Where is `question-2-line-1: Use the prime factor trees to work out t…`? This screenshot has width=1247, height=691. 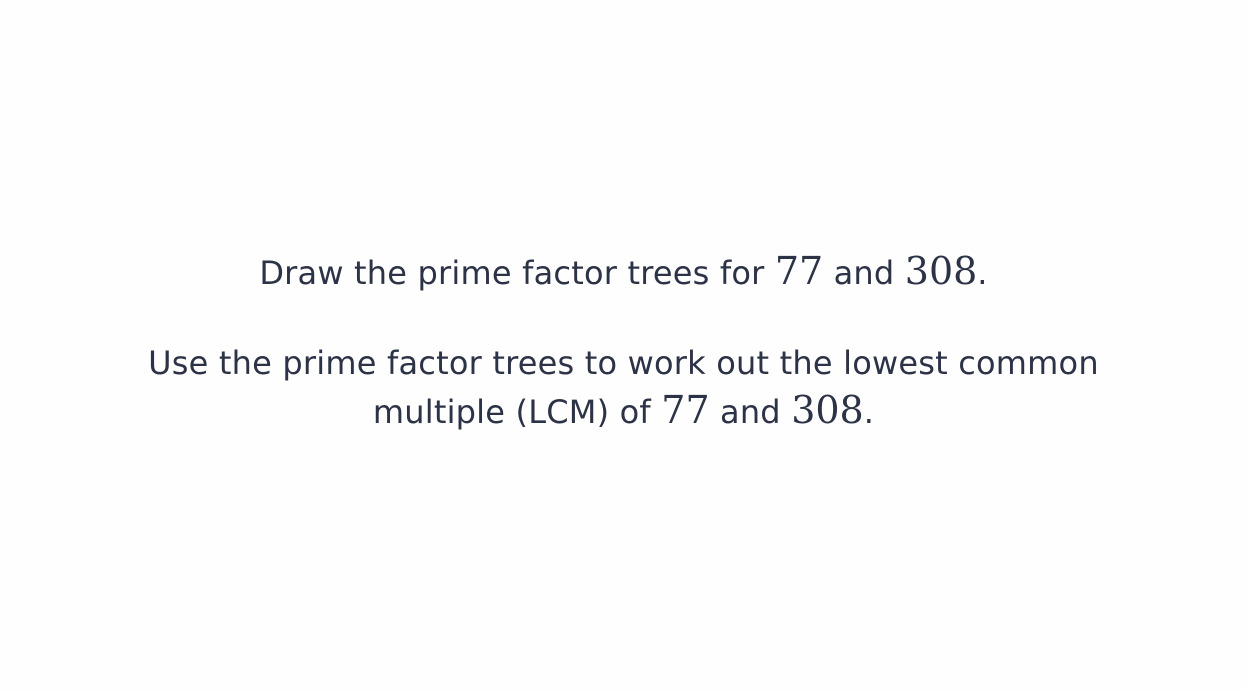
question-2-line-1: Use the prime factor trees to work out t… is located at coordinates (623, 363).